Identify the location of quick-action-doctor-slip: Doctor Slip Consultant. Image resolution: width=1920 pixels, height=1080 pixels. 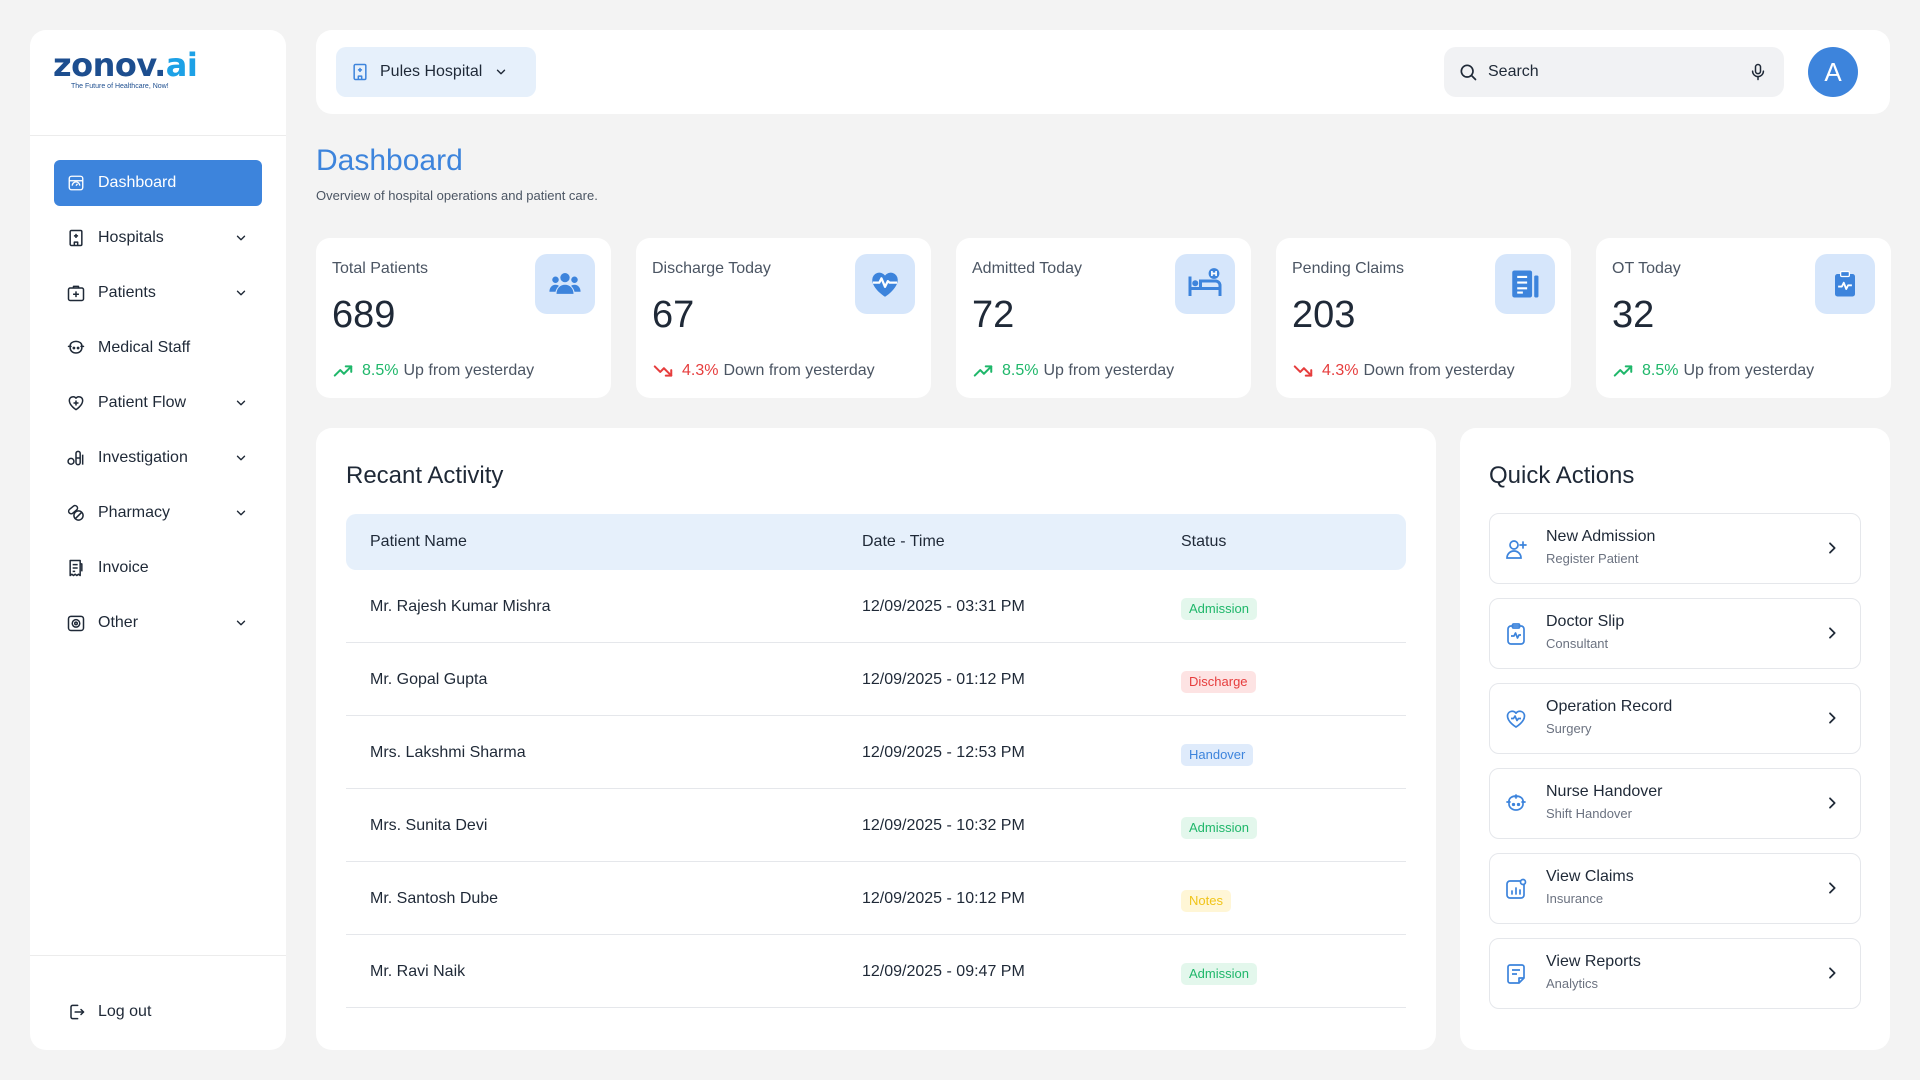
(1675, 633).